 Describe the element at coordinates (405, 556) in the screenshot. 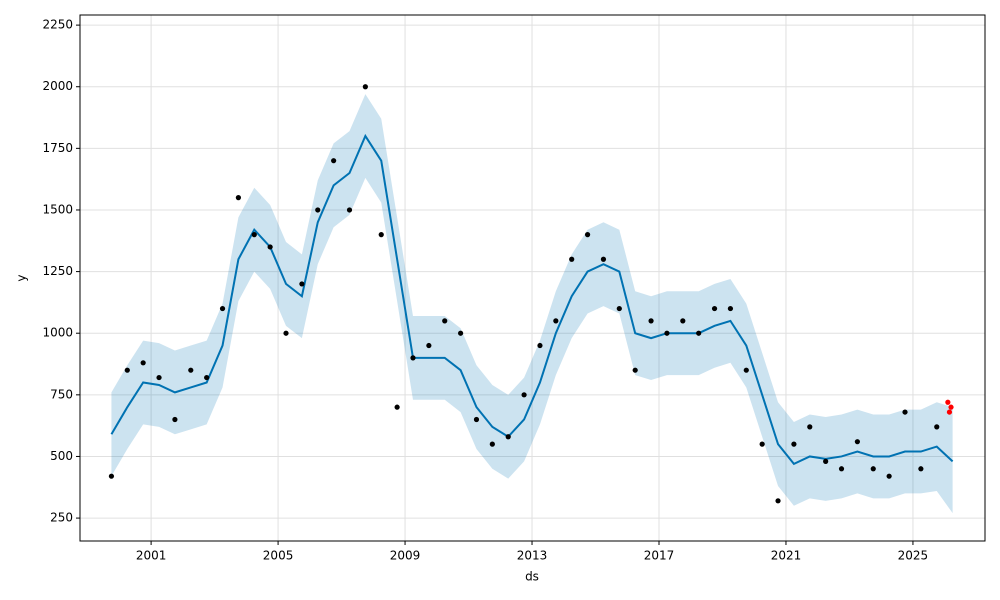

I see `x-tick-label: 2009` at that location.